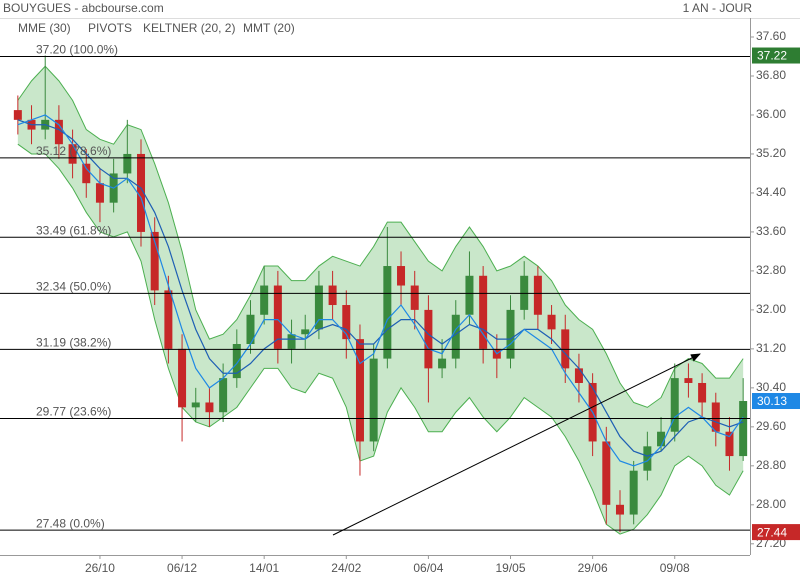 The height and width of the screenshot is (580, 800). I want to click on x-tick-label: 24/02, so click(346, 568).